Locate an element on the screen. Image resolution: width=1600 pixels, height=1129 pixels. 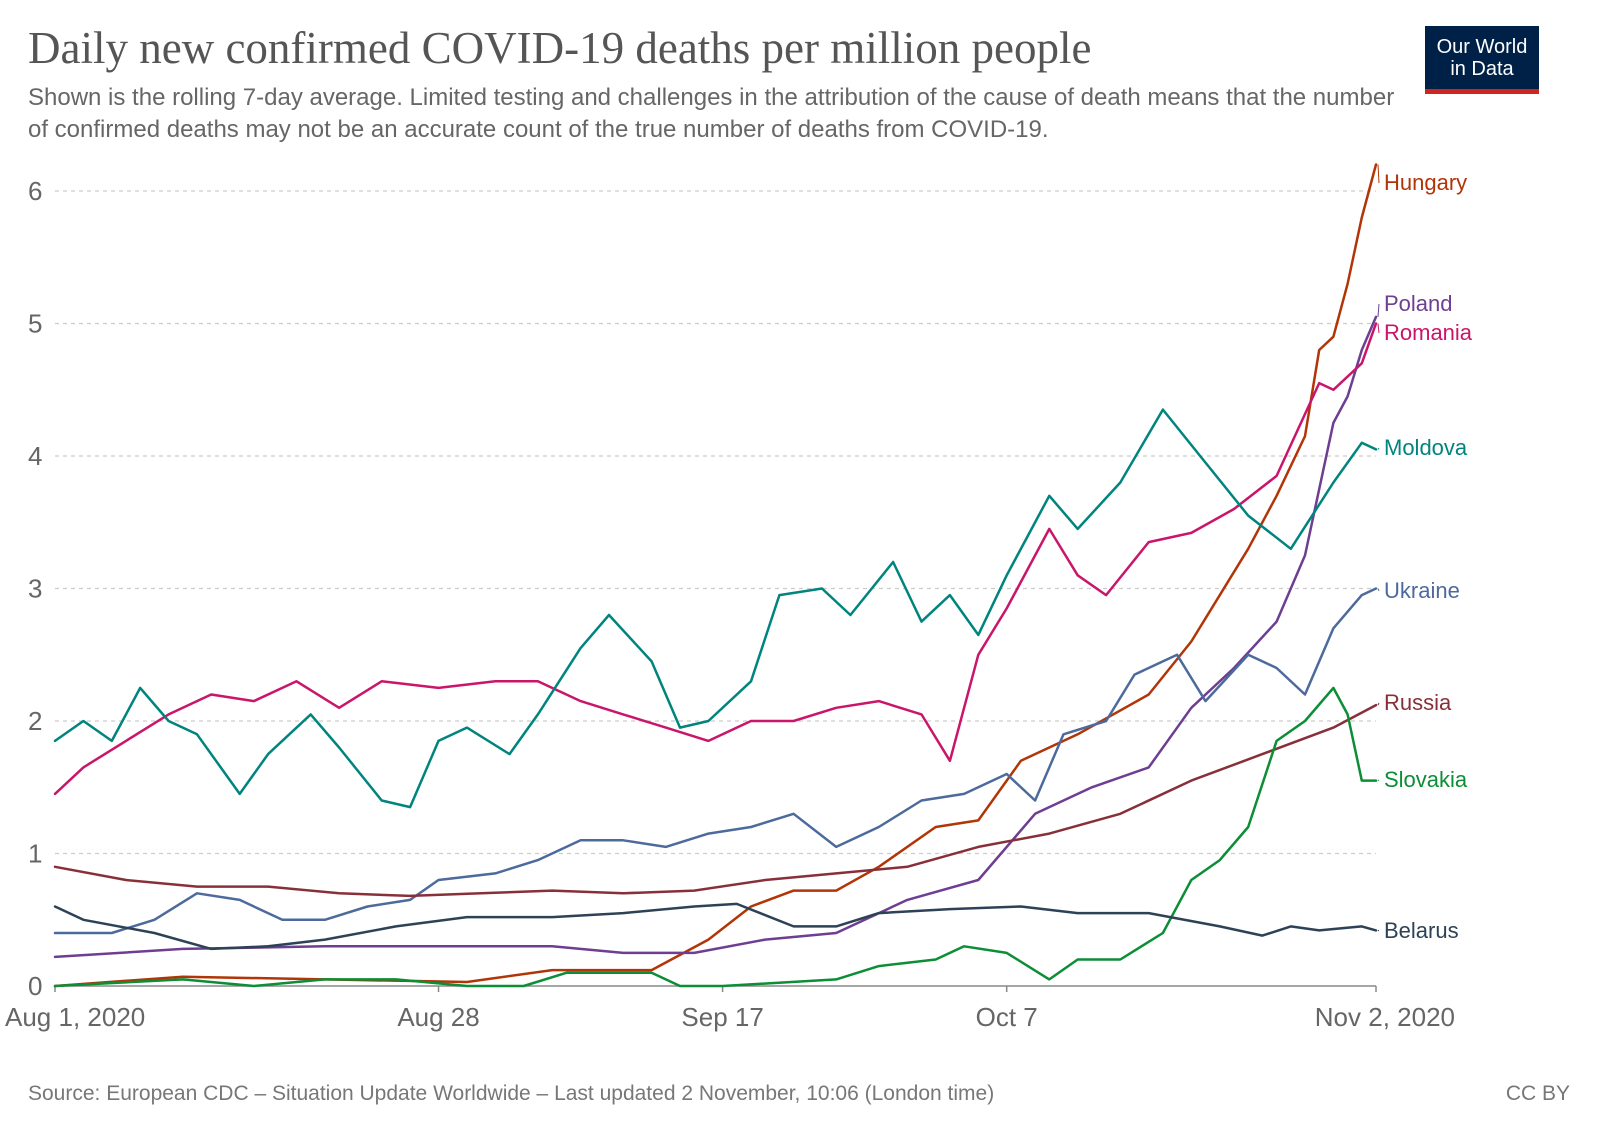
x-tick-label: Aug 1, 2020 is located at coordinates (75, 1017).